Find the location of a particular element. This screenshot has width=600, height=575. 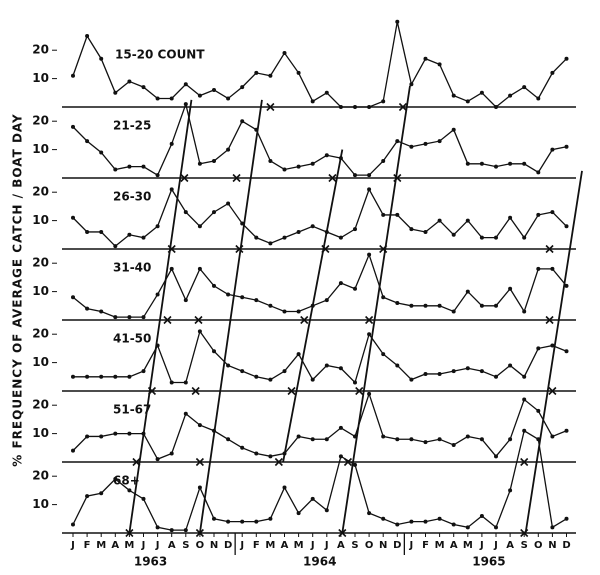

x-tick-label: D is located at coordinates (228, 545).